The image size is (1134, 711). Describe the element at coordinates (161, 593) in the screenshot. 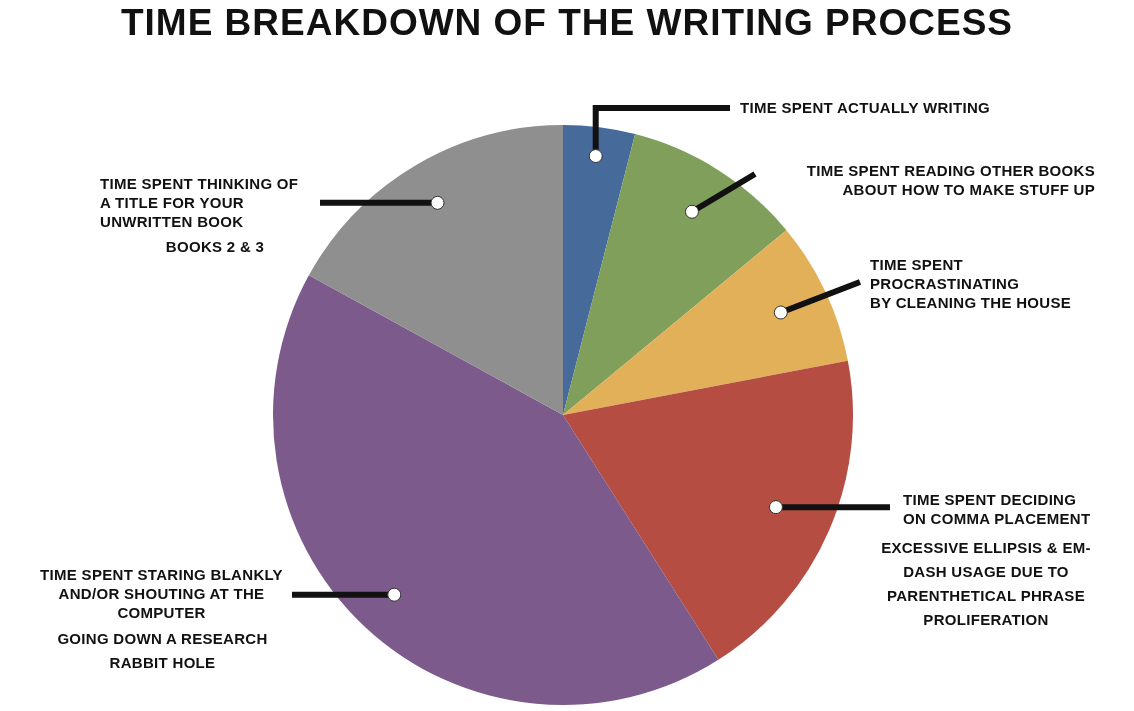

I see `slice-label: TIME SPENT STARING BLANKLY AND/OR SHOUTING AT THE COMPUTER` at that location.